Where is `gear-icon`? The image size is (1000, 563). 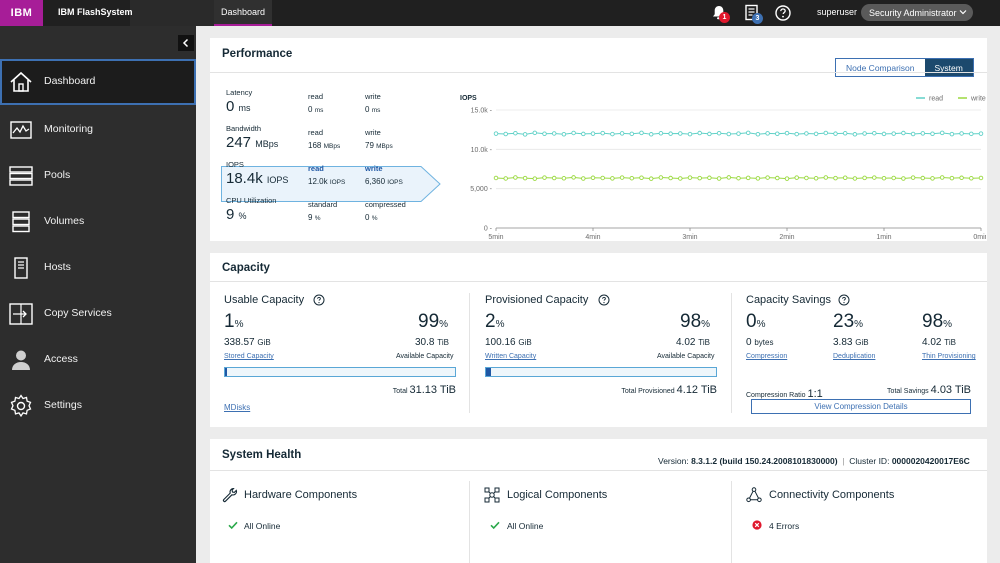 gear-icon is located at coordinates (21, 406).